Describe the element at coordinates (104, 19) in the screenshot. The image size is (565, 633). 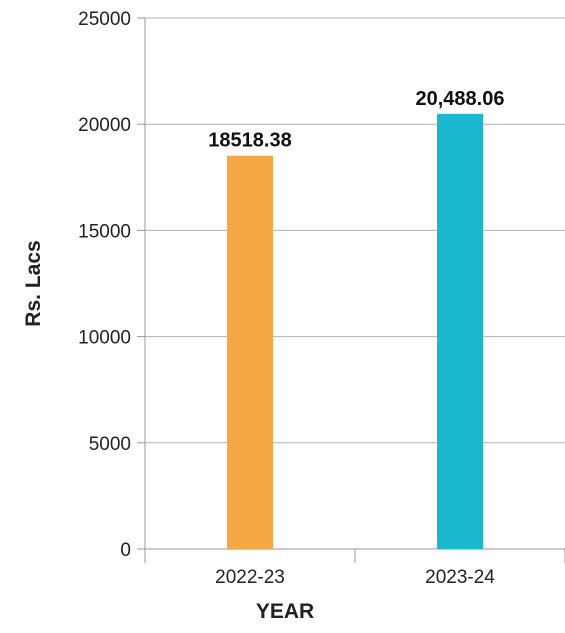
I see `y-tick-label: 25000` at that location.